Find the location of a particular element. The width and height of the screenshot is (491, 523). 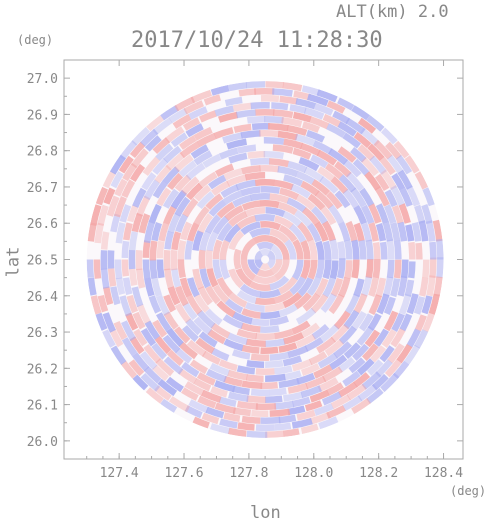

altitude-label: ALT(km) 2.0 is located at coordinates (392, 12).